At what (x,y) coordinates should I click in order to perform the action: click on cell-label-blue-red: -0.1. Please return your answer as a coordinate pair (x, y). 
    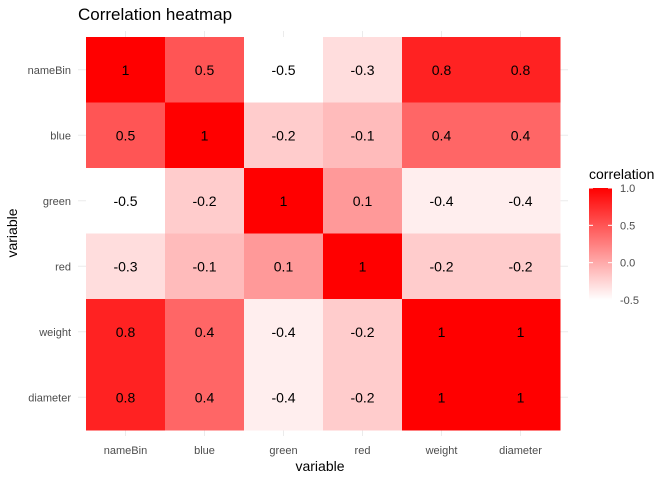
    Looking at the image, I should click on (362, 135).